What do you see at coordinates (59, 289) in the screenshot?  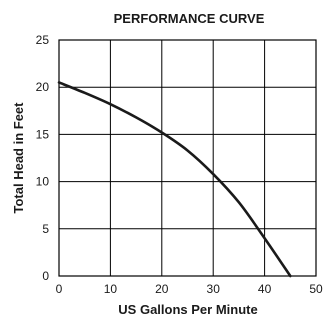 I see `x-tick-label: 0` at bounding box center [59, 289].